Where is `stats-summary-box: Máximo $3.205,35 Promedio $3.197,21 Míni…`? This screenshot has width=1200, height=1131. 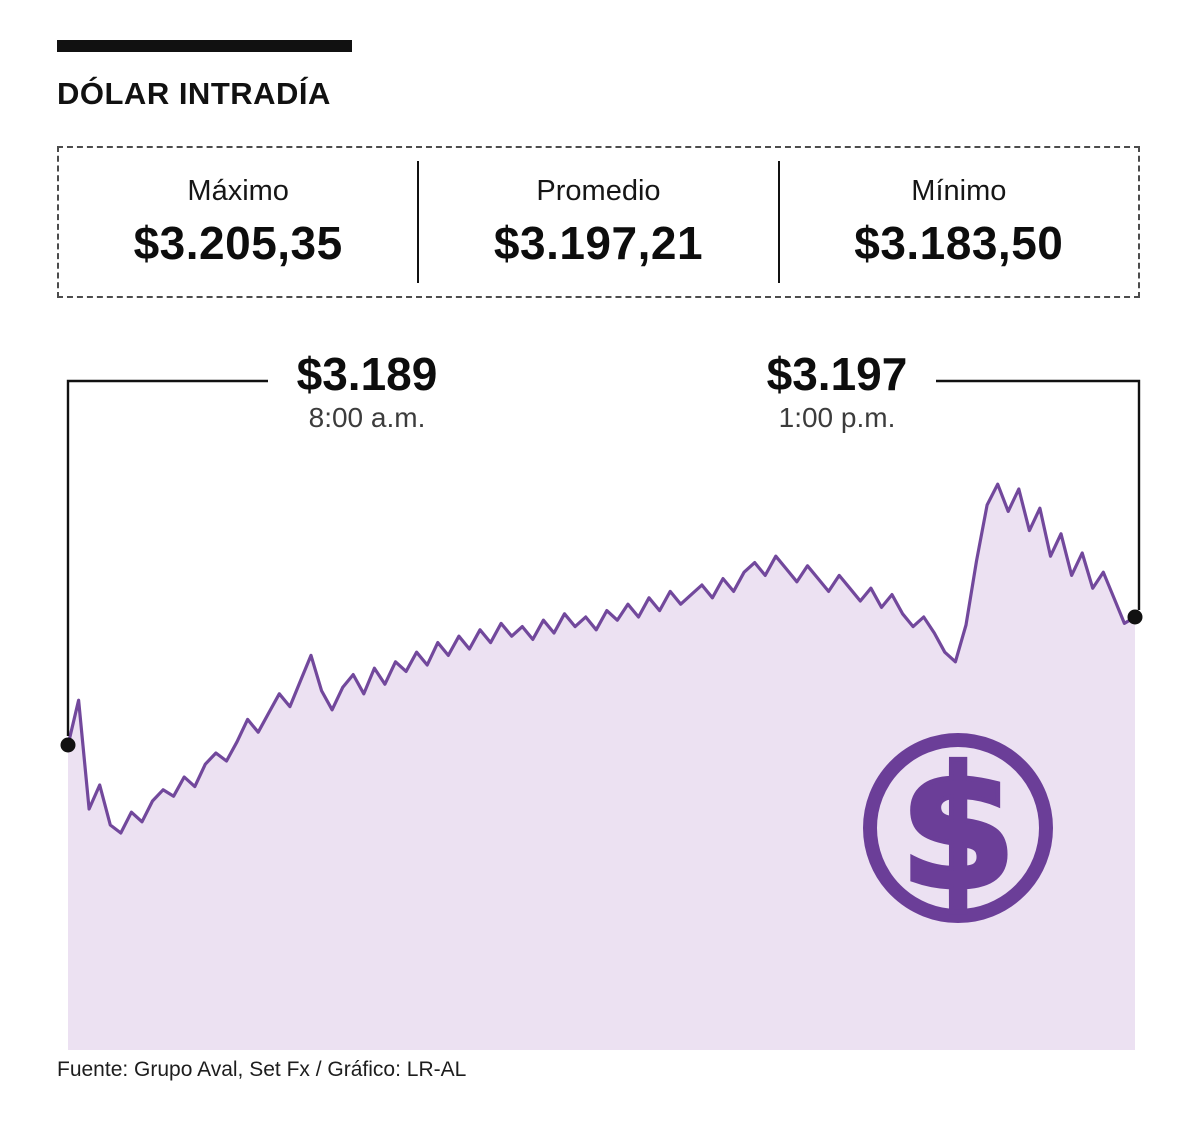
stats-summary-box: Máximo $3.205,35 Promedio $3.197,21 Míni… is located at coordinates (598, 222).